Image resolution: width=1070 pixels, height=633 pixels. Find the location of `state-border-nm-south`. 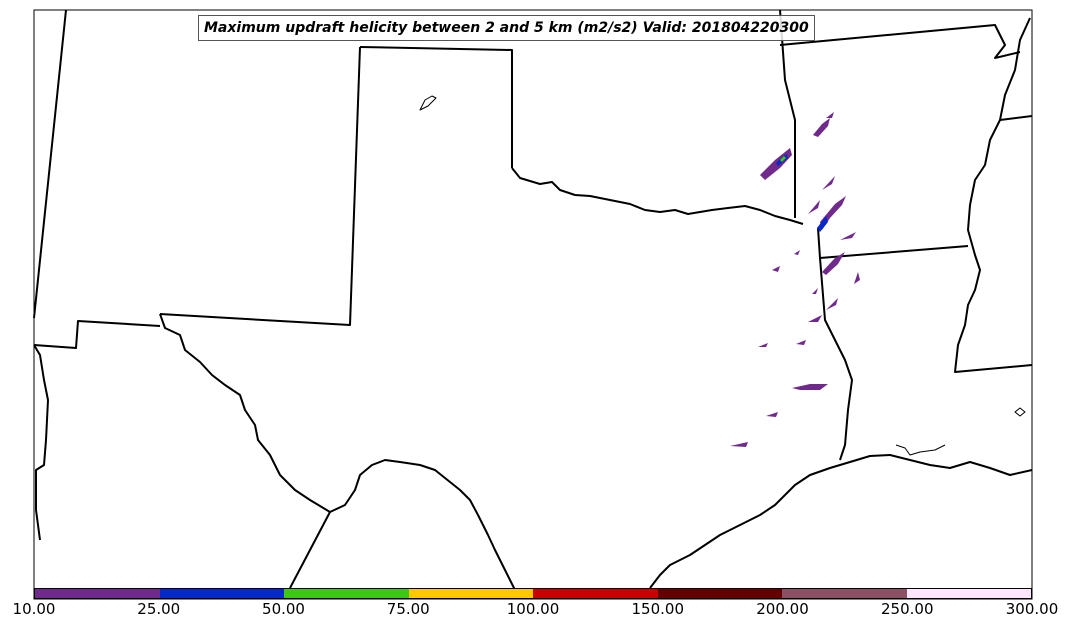

state-border-nm-south is located at coordinates (97, 334).